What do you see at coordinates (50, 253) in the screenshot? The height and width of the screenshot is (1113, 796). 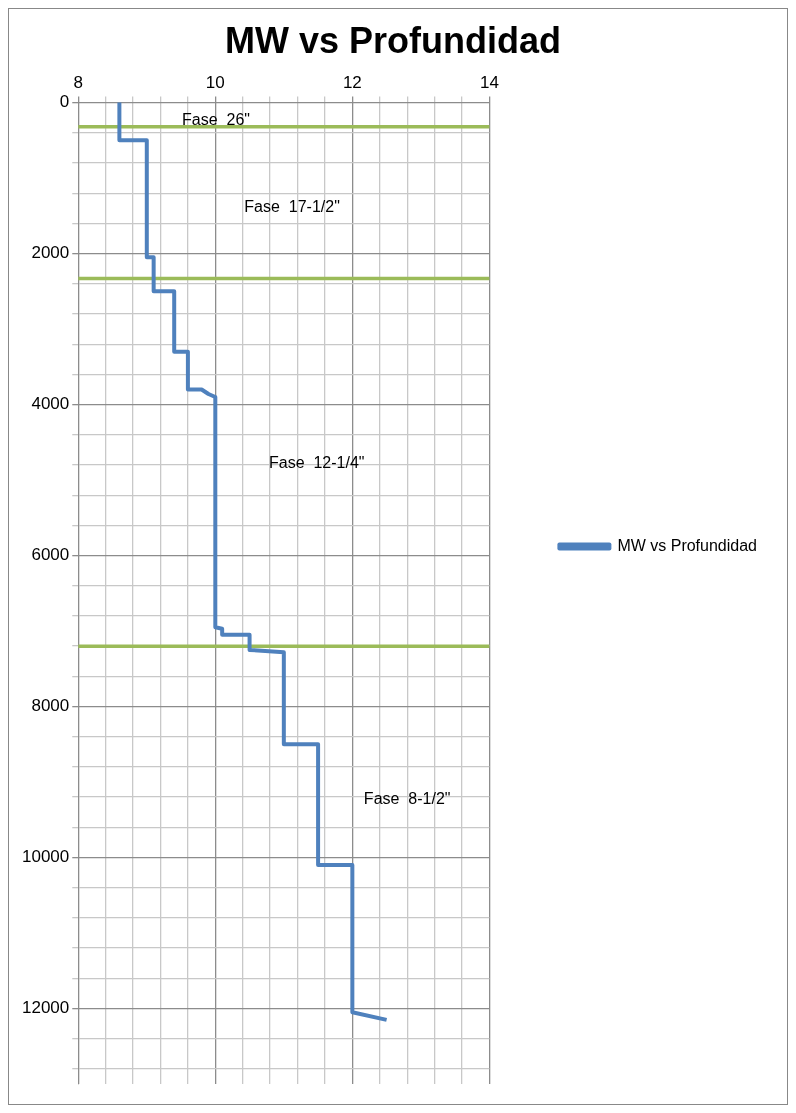 I see `y-tick-label: 2000` at bounding box center [50, 253].